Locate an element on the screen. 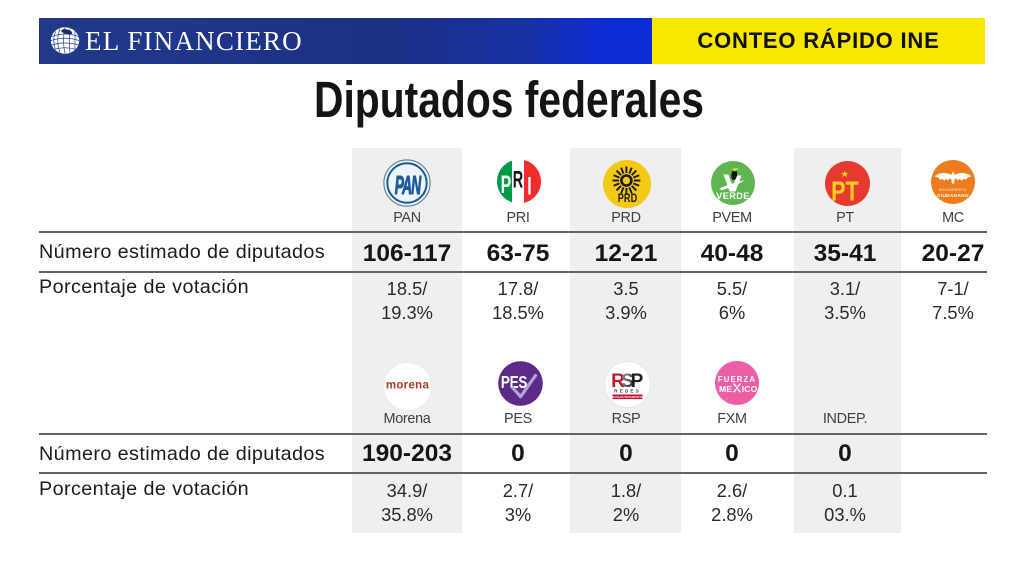 The height and width of the screenshot is (576, 1024). svg-text: I is located at coordinates (529, 186).